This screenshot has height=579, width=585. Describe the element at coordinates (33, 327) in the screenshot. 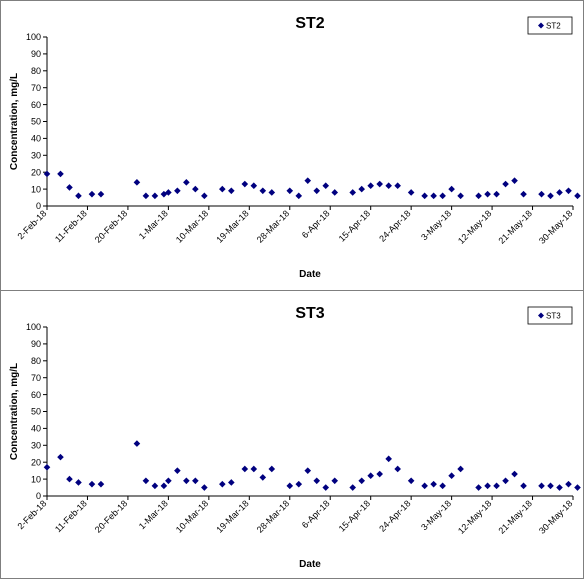

I see `y-tick-label: 100` at that location.